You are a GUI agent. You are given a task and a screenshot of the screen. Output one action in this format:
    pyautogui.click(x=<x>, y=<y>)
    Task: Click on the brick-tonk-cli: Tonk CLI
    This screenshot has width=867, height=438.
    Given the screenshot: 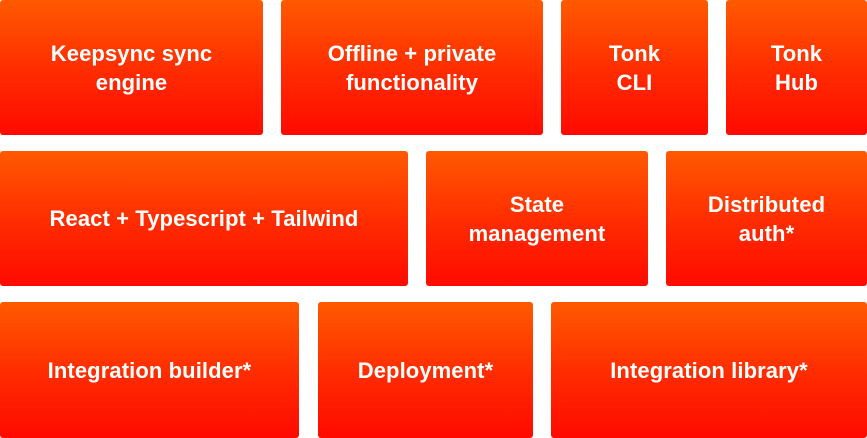 What is the action you would take?
    pyautogui.click(x=634, y=67)
    